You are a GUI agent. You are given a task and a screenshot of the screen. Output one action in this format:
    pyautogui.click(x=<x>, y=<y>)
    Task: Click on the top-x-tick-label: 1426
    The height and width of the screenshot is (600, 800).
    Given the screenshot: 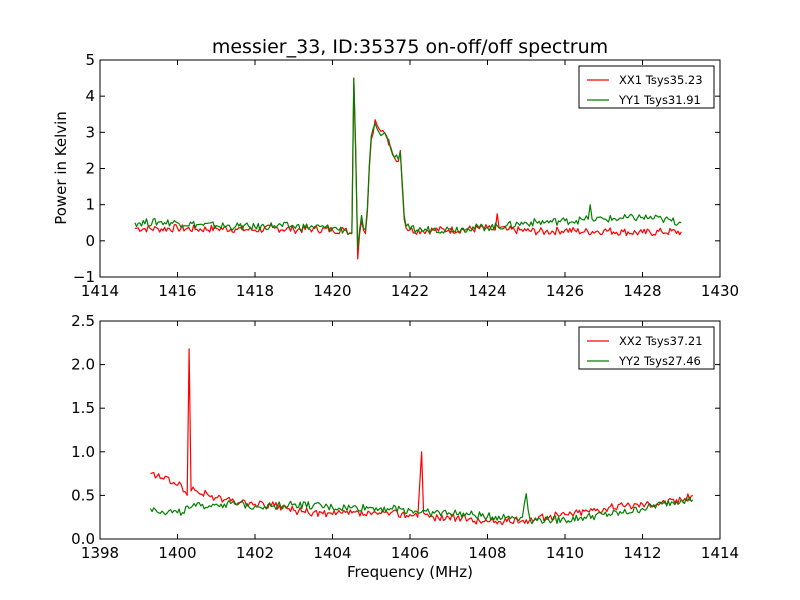 What is the action you would take?
    pyautogui.click(x=565, y=291)
    